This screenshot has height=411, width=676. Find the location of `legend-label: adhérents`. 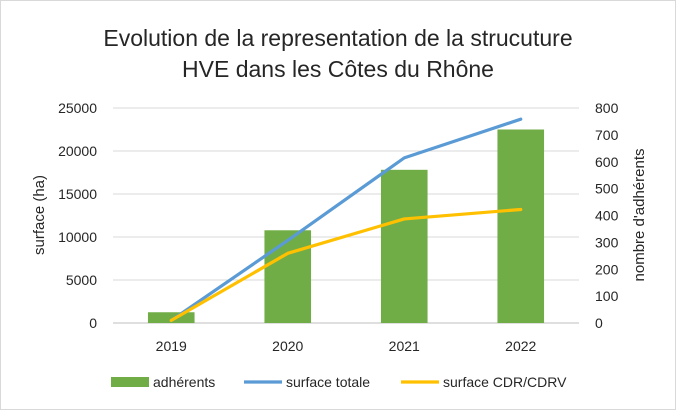

legend-label: adhérents is located at coordinates (184, 382).